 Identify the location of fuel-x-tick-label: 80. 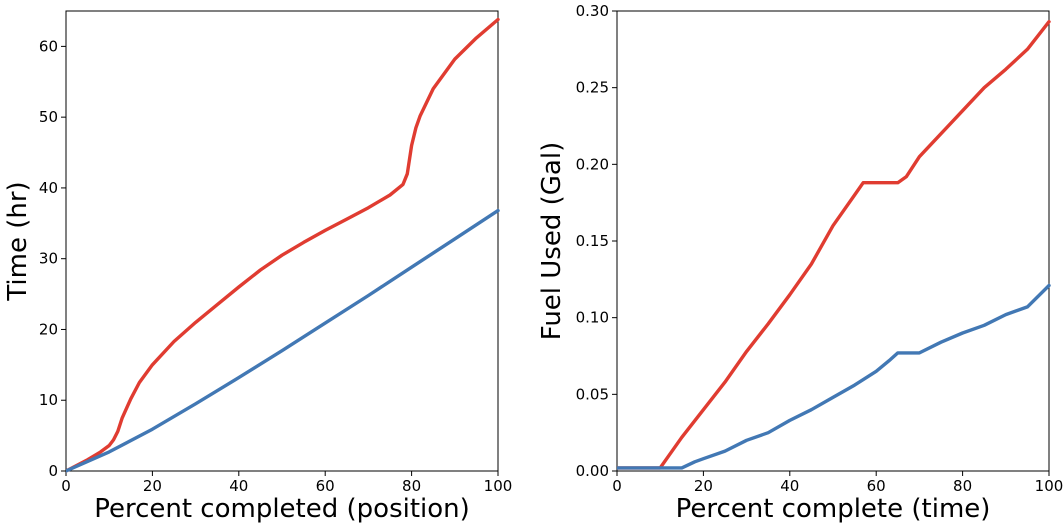
(962, 486).